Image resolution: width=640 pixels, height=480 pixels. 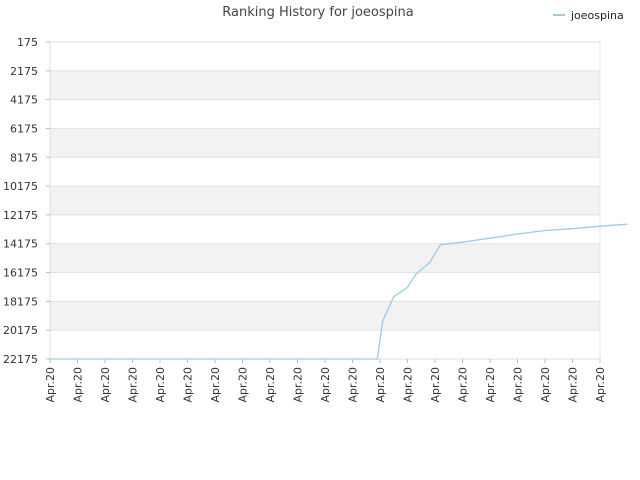 What do you see at coordinates (20, 215) in the screenshot?
I see `y-tick-label: 12175` at bounding box center [20, 215].